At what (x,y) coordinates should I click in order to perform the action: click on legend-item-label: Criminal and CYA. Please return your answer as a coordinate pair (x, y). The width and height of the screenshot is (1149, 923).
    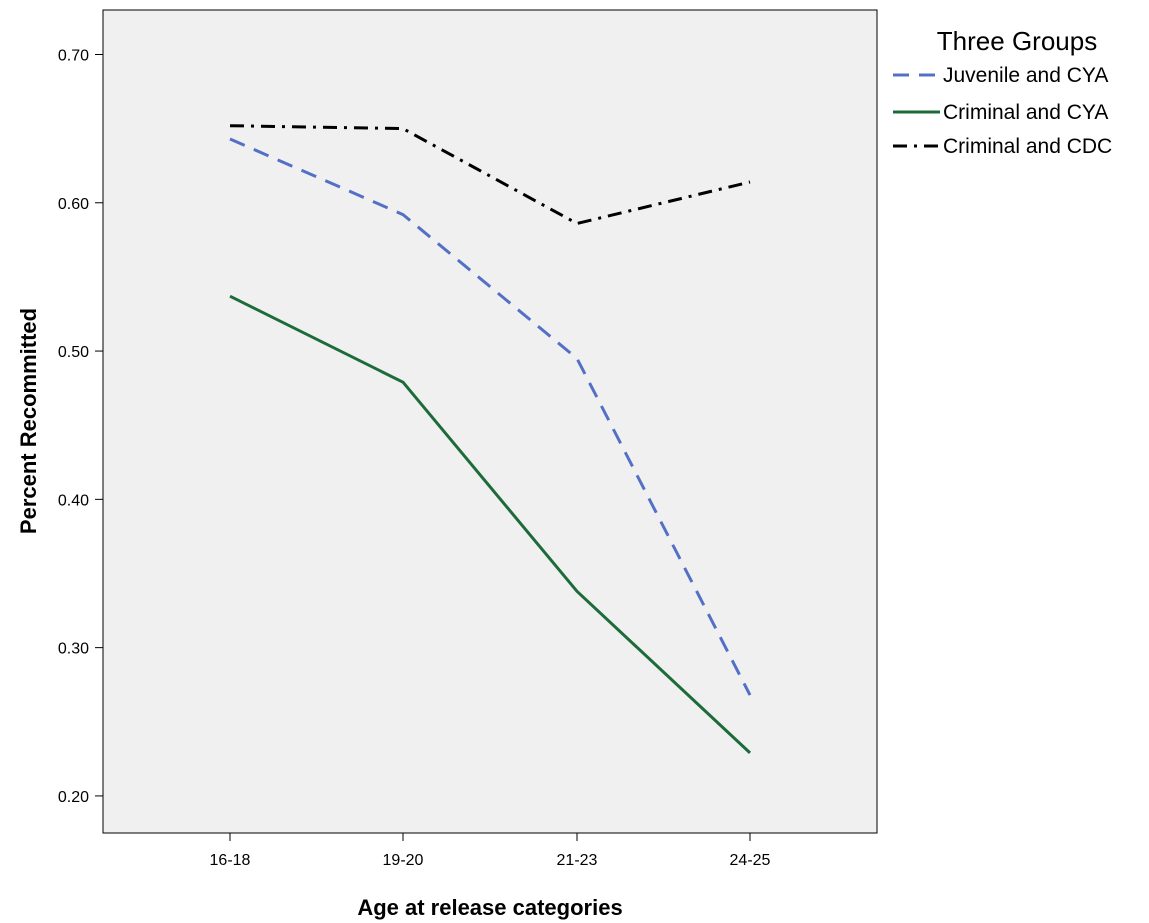
    Looking at the image, I should click on (1025, 112).